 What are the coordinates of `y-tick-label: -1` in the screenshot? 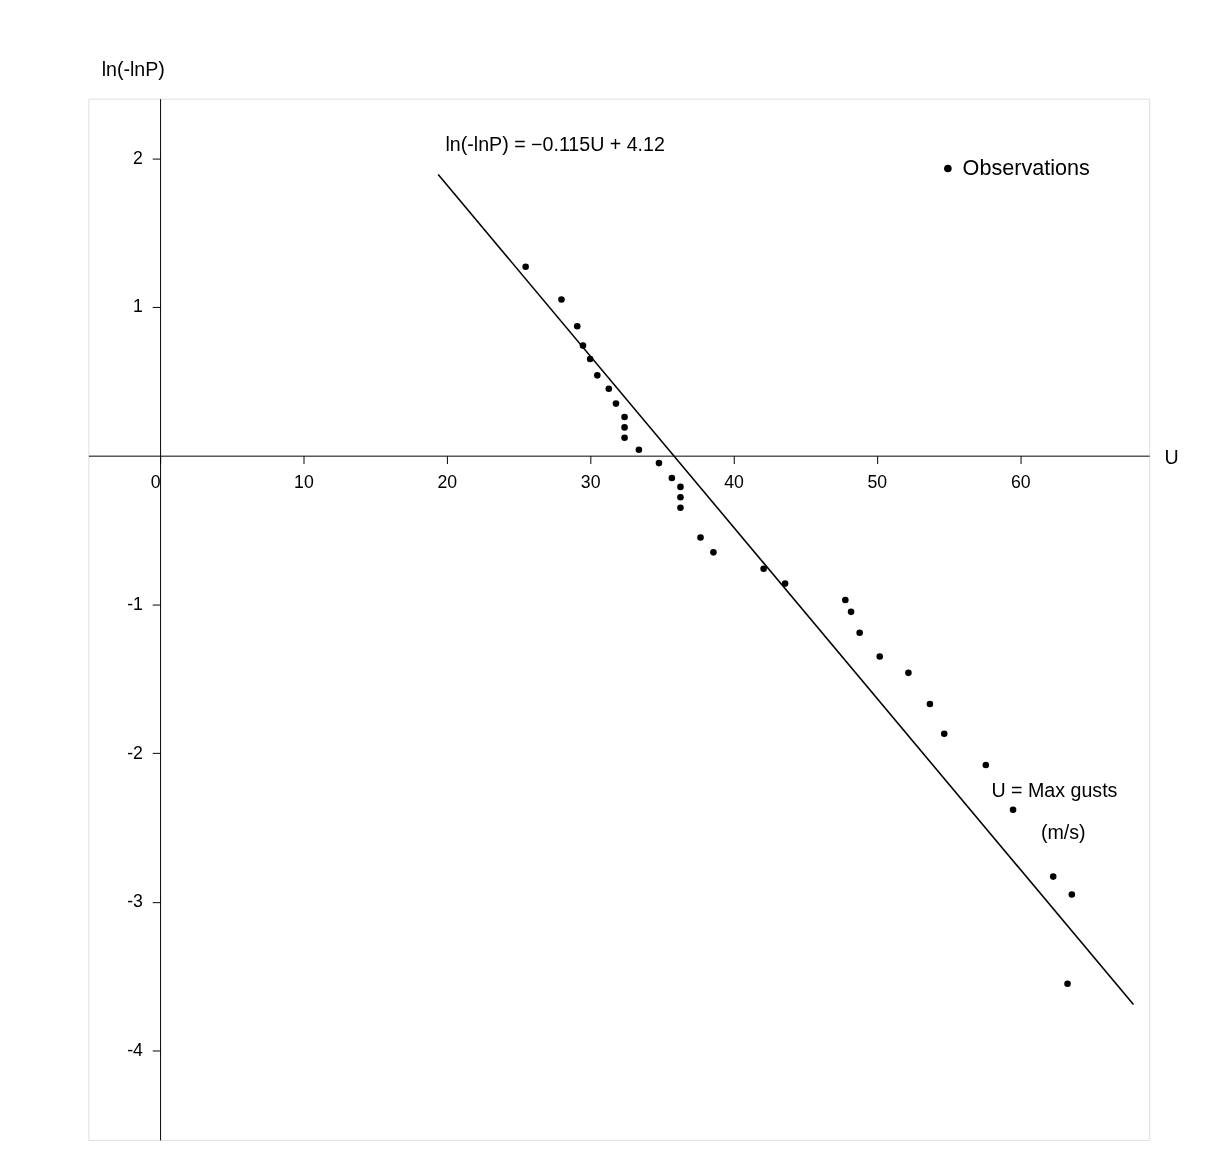 It's located at (135, 603).